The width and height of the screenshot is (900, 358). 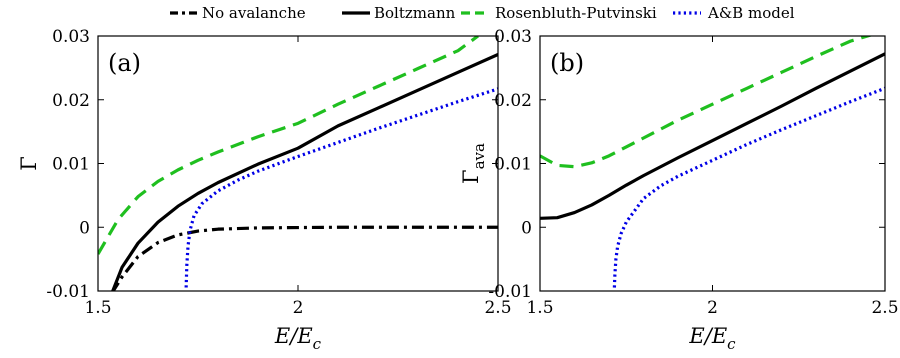 I want to click on legend-item-a-b-model: A&B model, so click(x=734, y=13).